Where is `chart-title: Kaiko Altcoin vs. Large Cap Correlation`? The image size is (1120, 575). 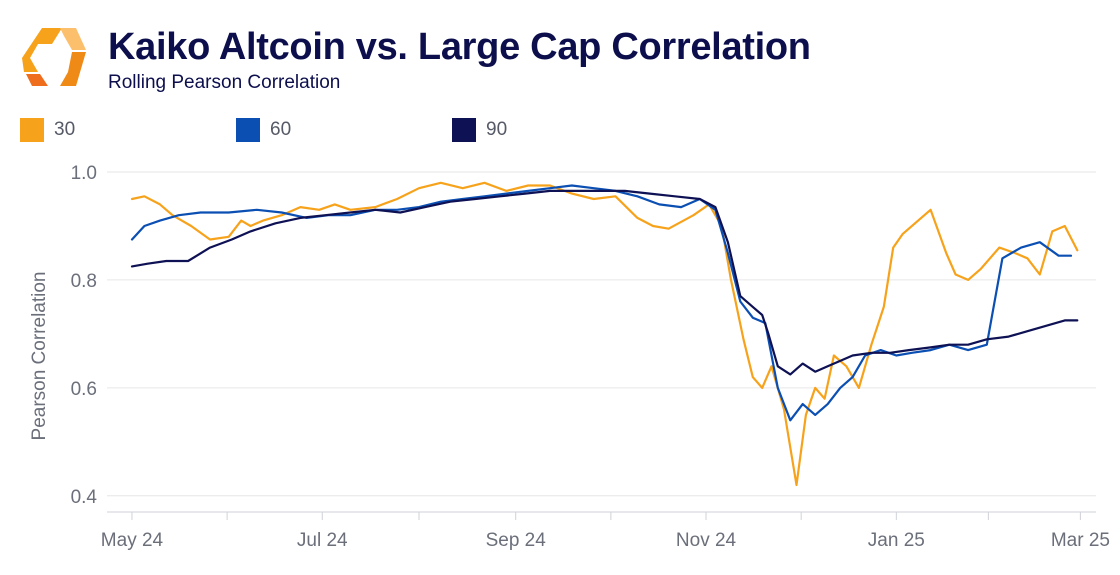 chart-title: Kaiko Altcoin vs. Large Cap Correlation is located at coordinates (459, 47).